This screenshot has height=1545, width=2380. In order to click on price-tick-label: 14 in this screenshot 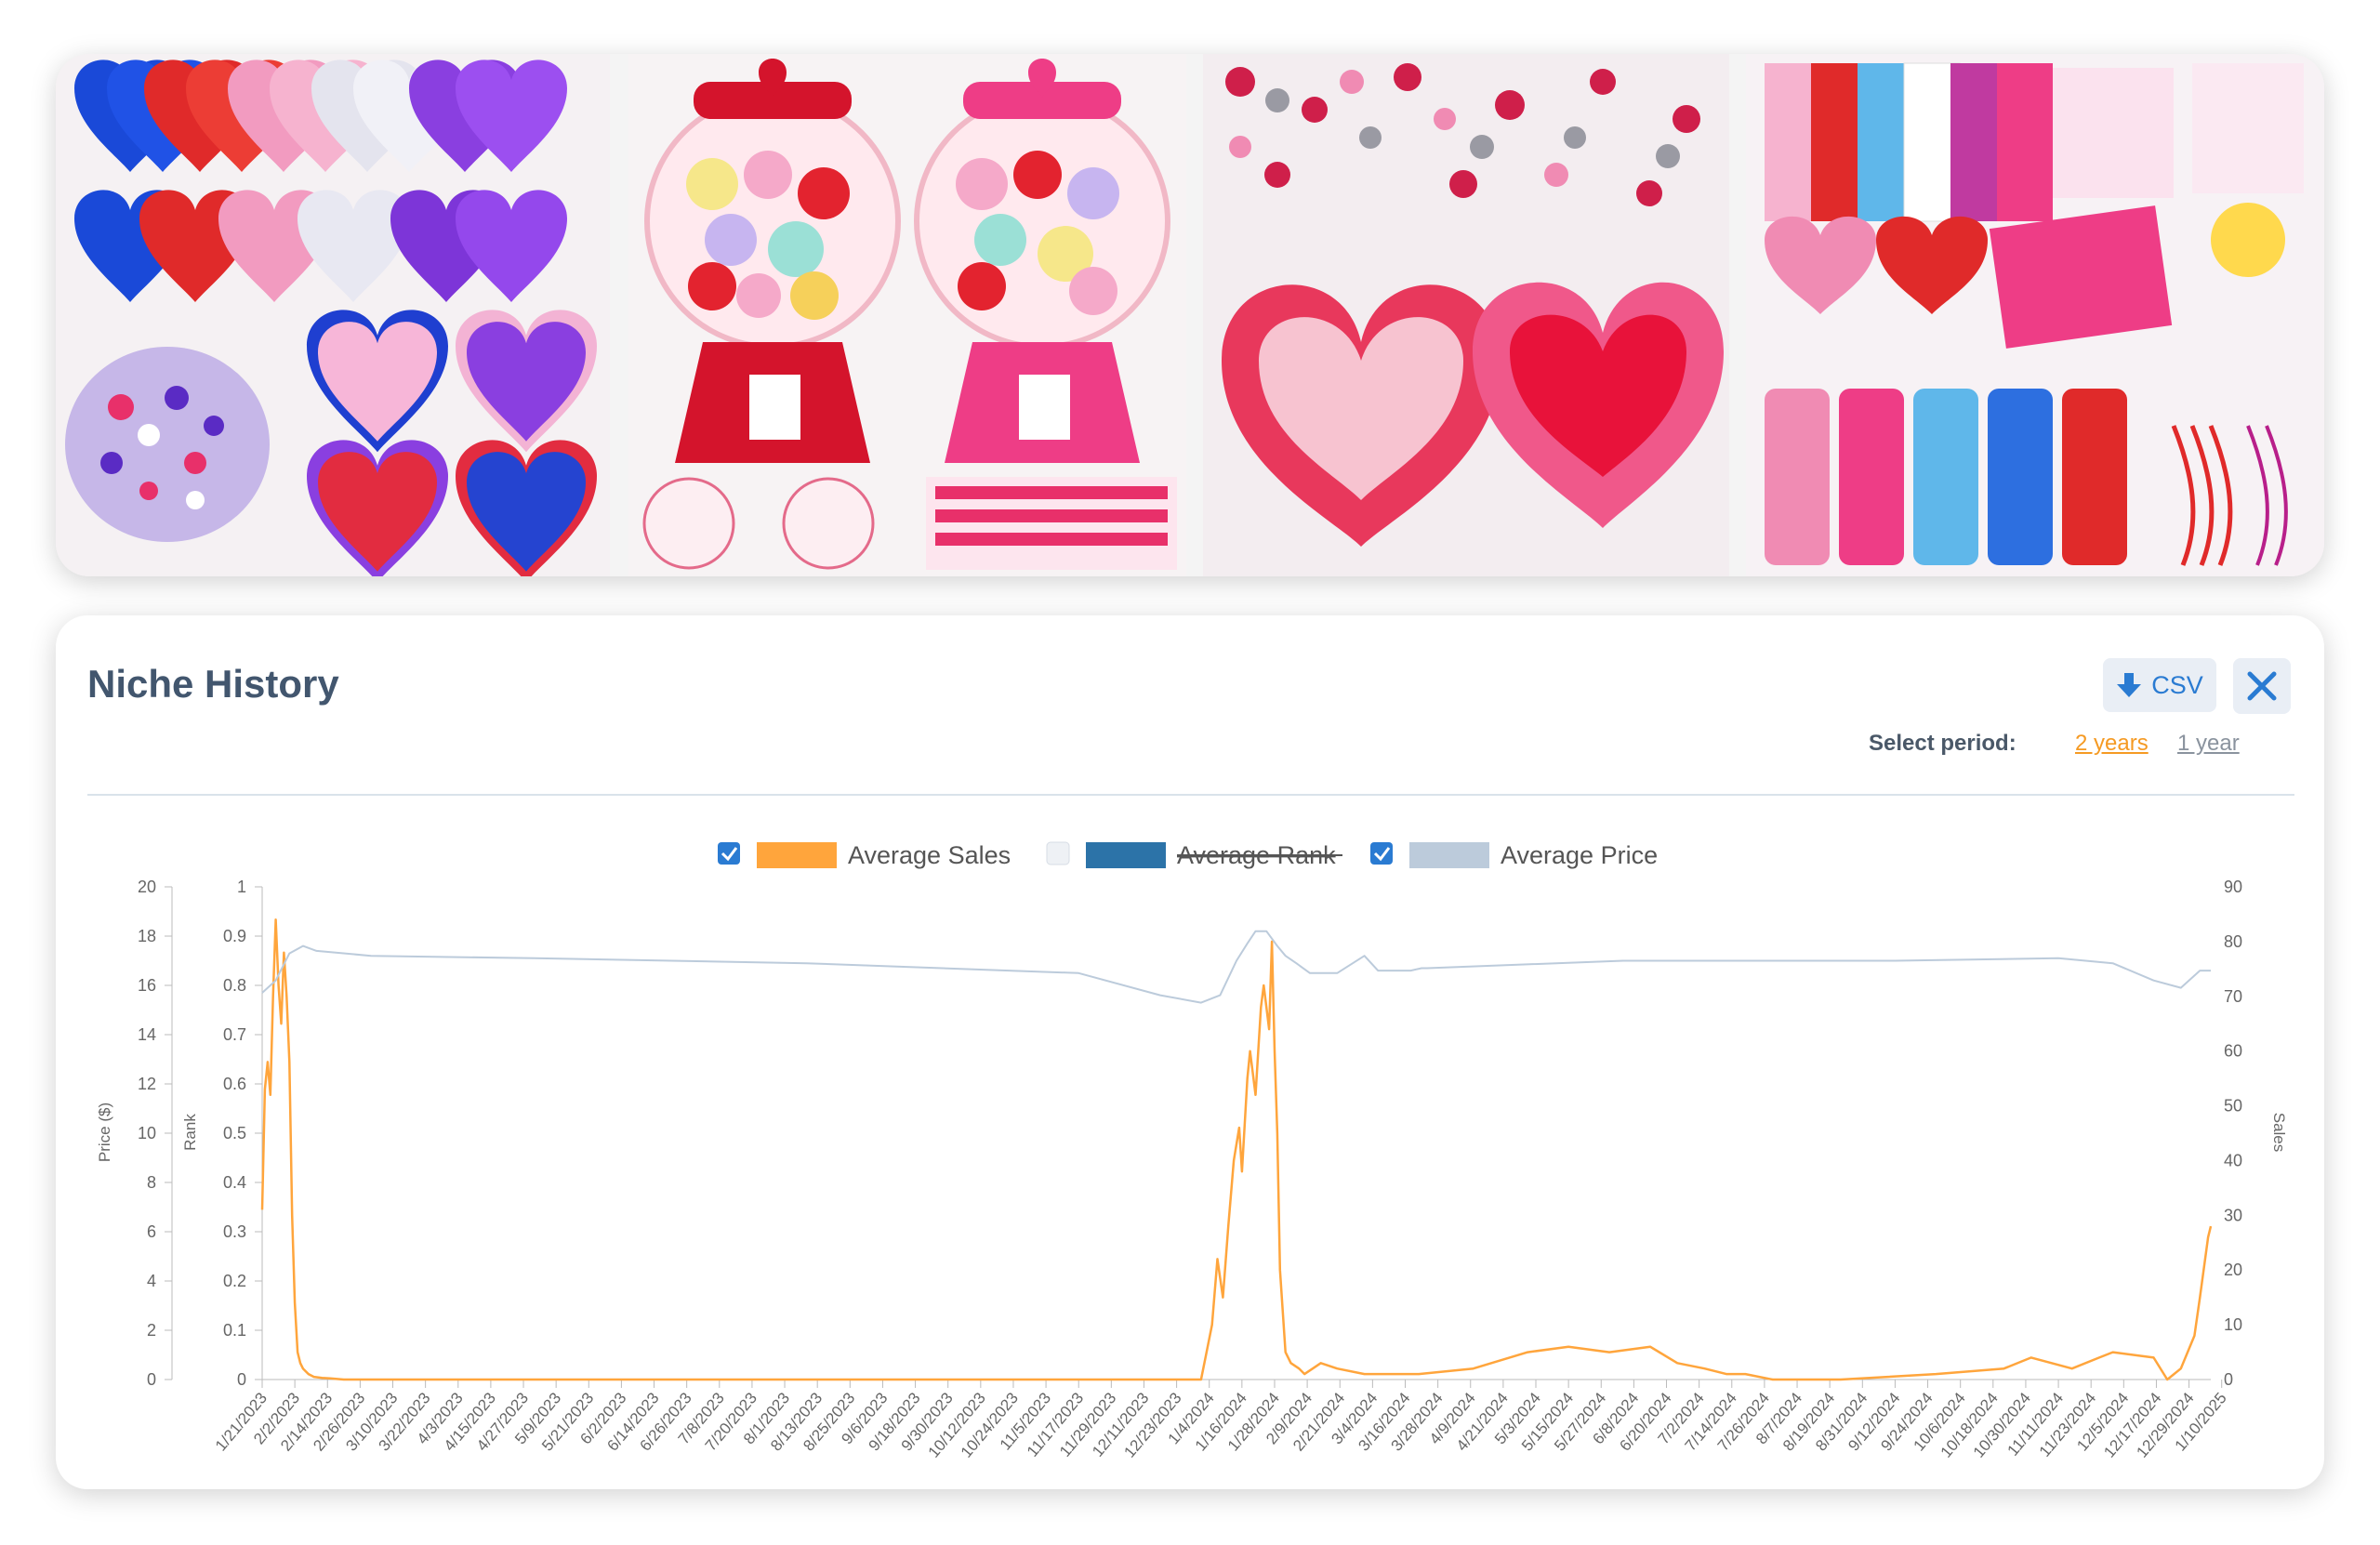, I will do `click(147, 1034)`.